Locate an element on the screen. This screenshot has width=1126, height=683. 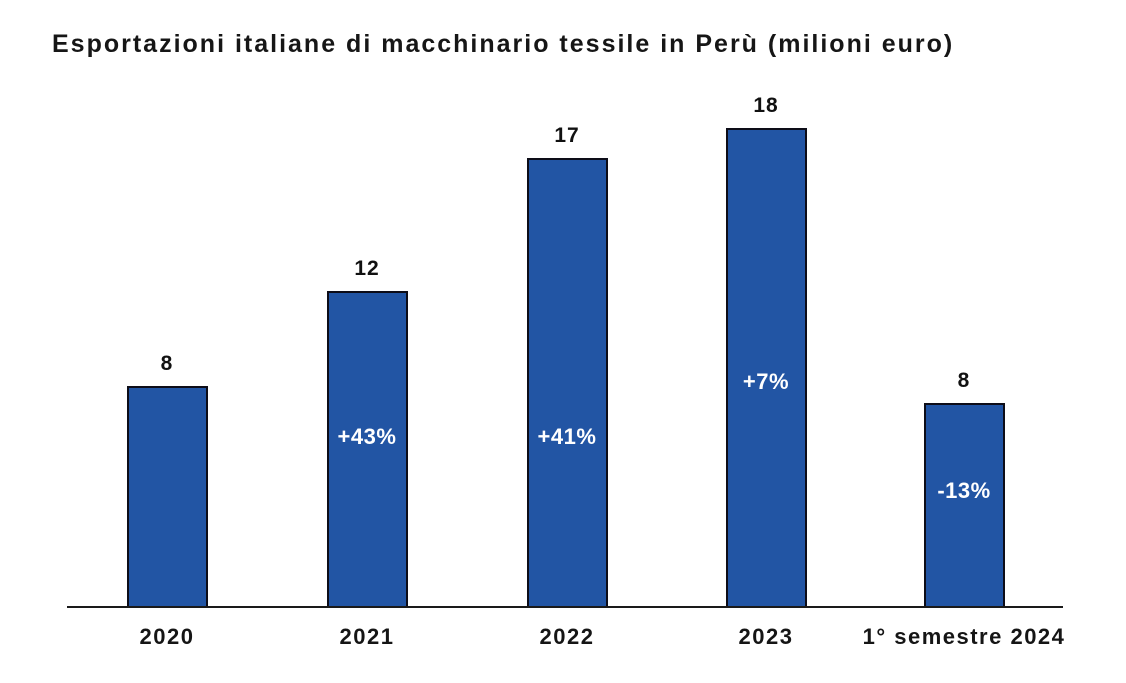
bar-group: 17 +41% is located at coordinates (567, 366).